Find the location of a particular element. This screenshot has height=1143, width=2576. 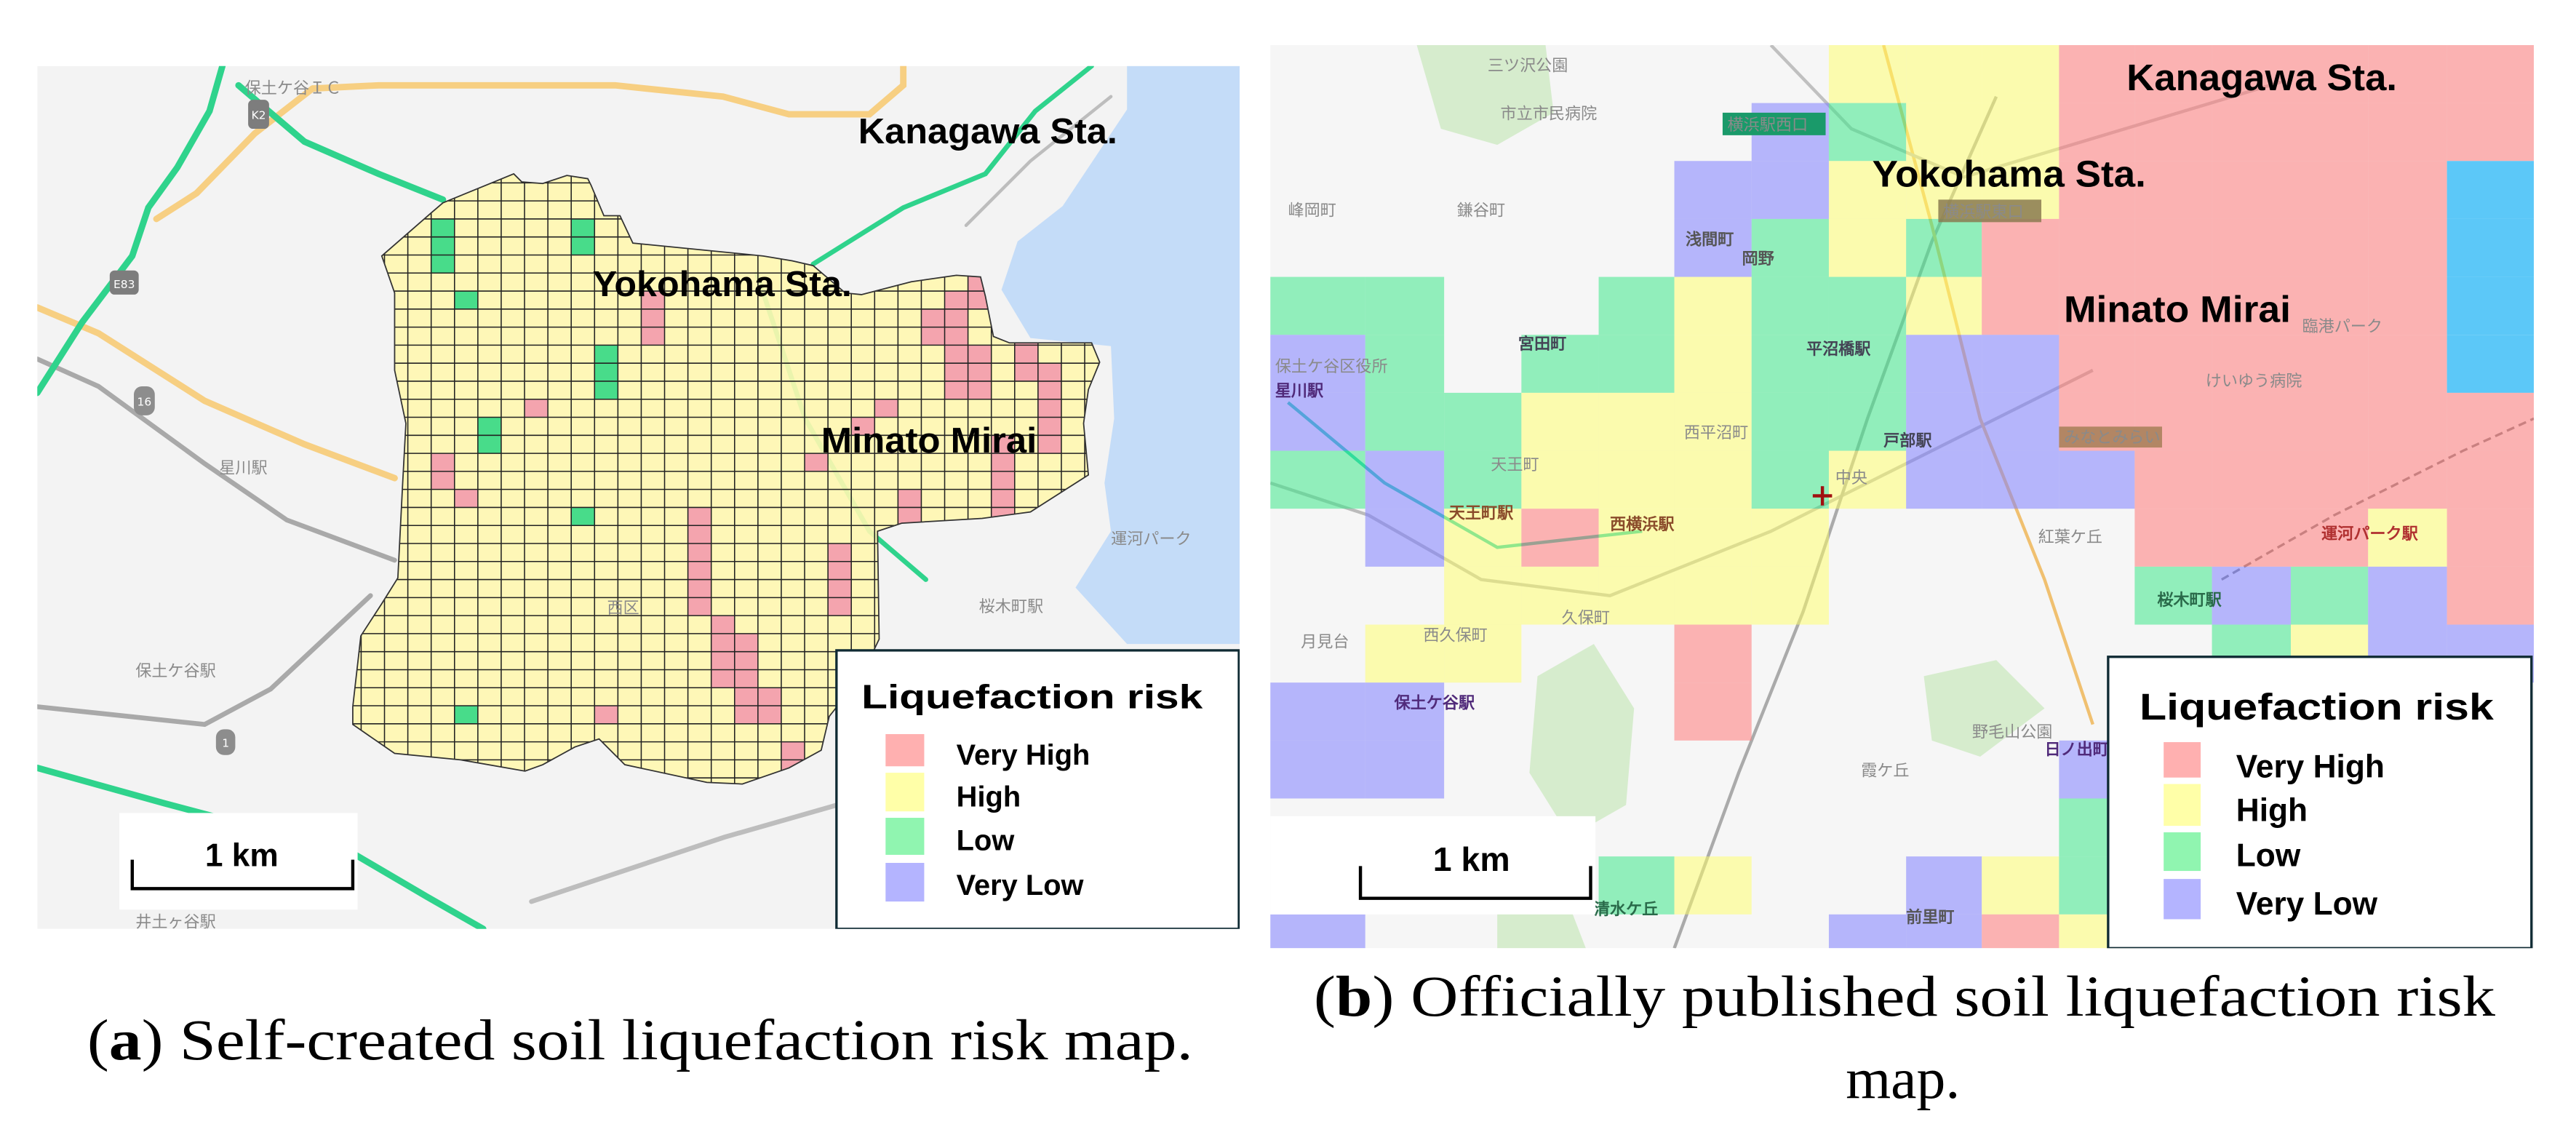

place-name: けいゆう病院 is located at coordinates (2254, 381).